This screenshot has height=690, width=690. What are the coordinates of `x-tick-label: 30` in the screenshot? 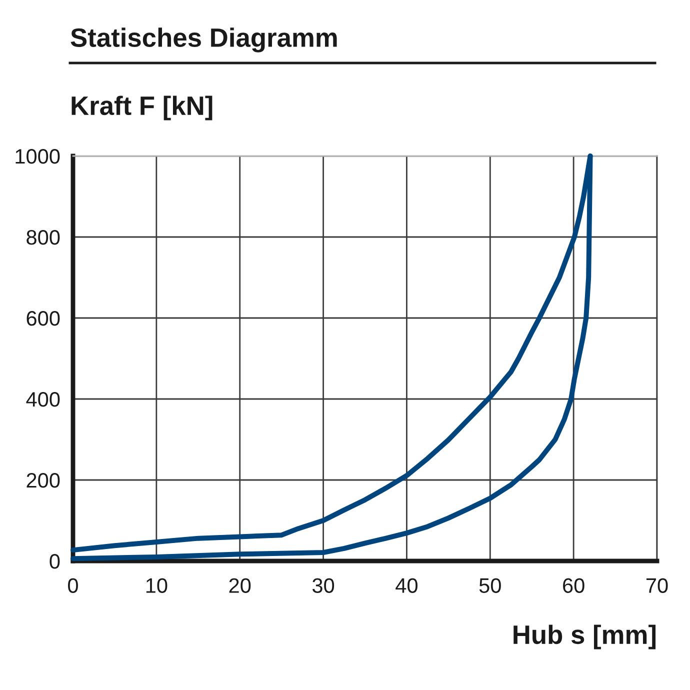 It's located at (323, 585).